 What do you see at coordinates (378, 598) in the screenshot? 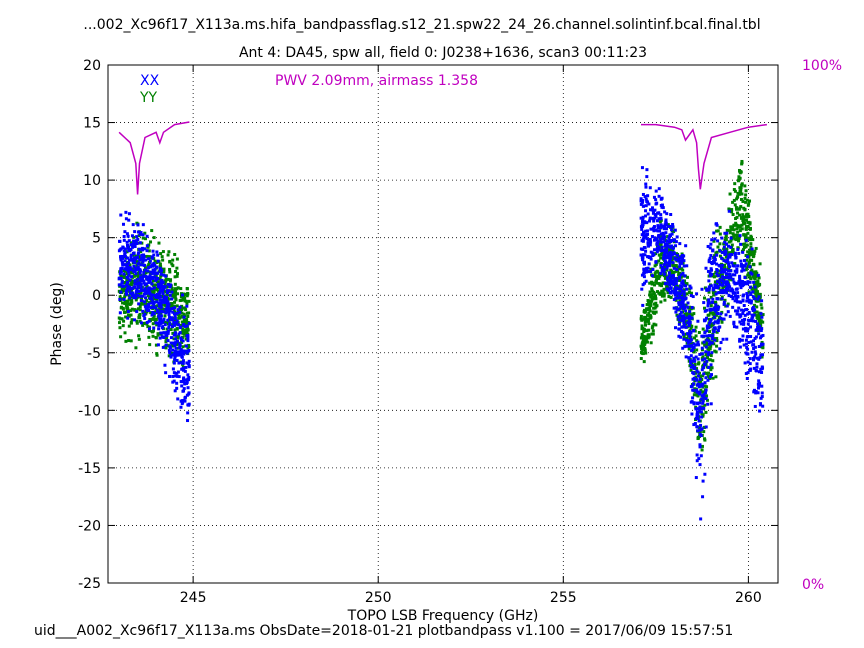
I see `x-tick-label: 250` at bounding box center [378, 598].